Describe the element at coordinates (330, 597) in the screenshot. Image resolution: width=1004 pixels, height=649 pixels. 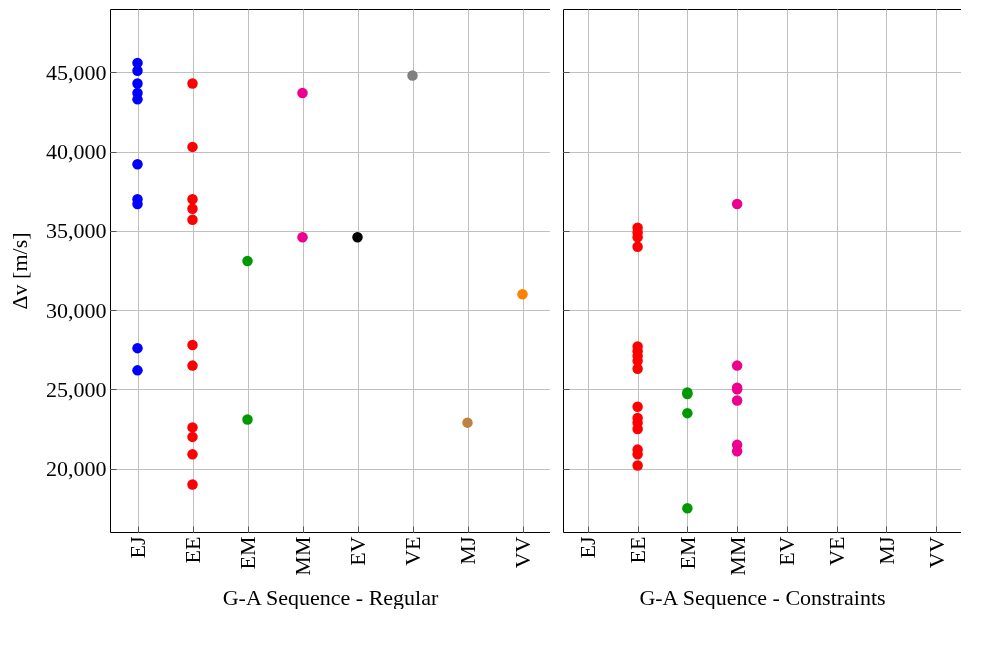
I see `x-axis-title: G-A Sequence - Regular` at that location.